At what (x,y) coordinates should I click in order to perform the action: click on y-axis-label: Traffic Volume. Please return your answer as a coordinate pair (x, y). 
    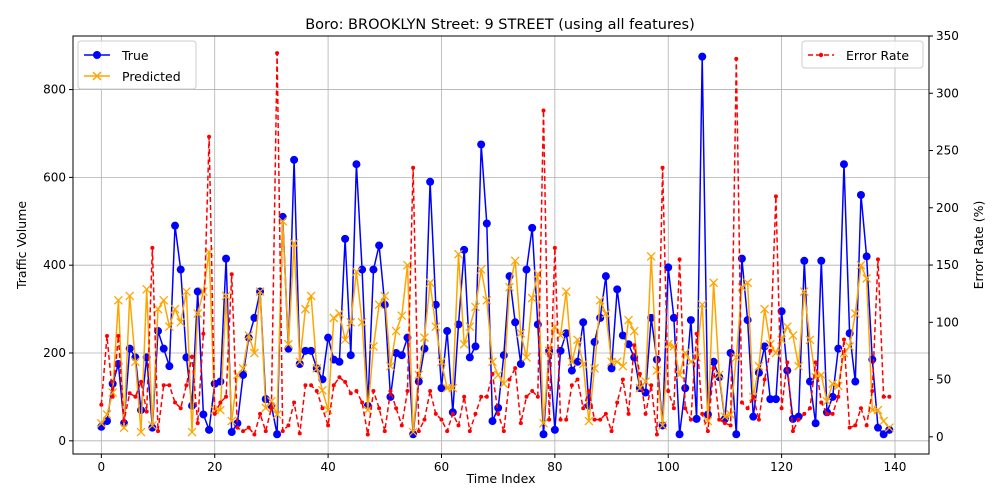
    Looking at the image, I should click on (21, 245).